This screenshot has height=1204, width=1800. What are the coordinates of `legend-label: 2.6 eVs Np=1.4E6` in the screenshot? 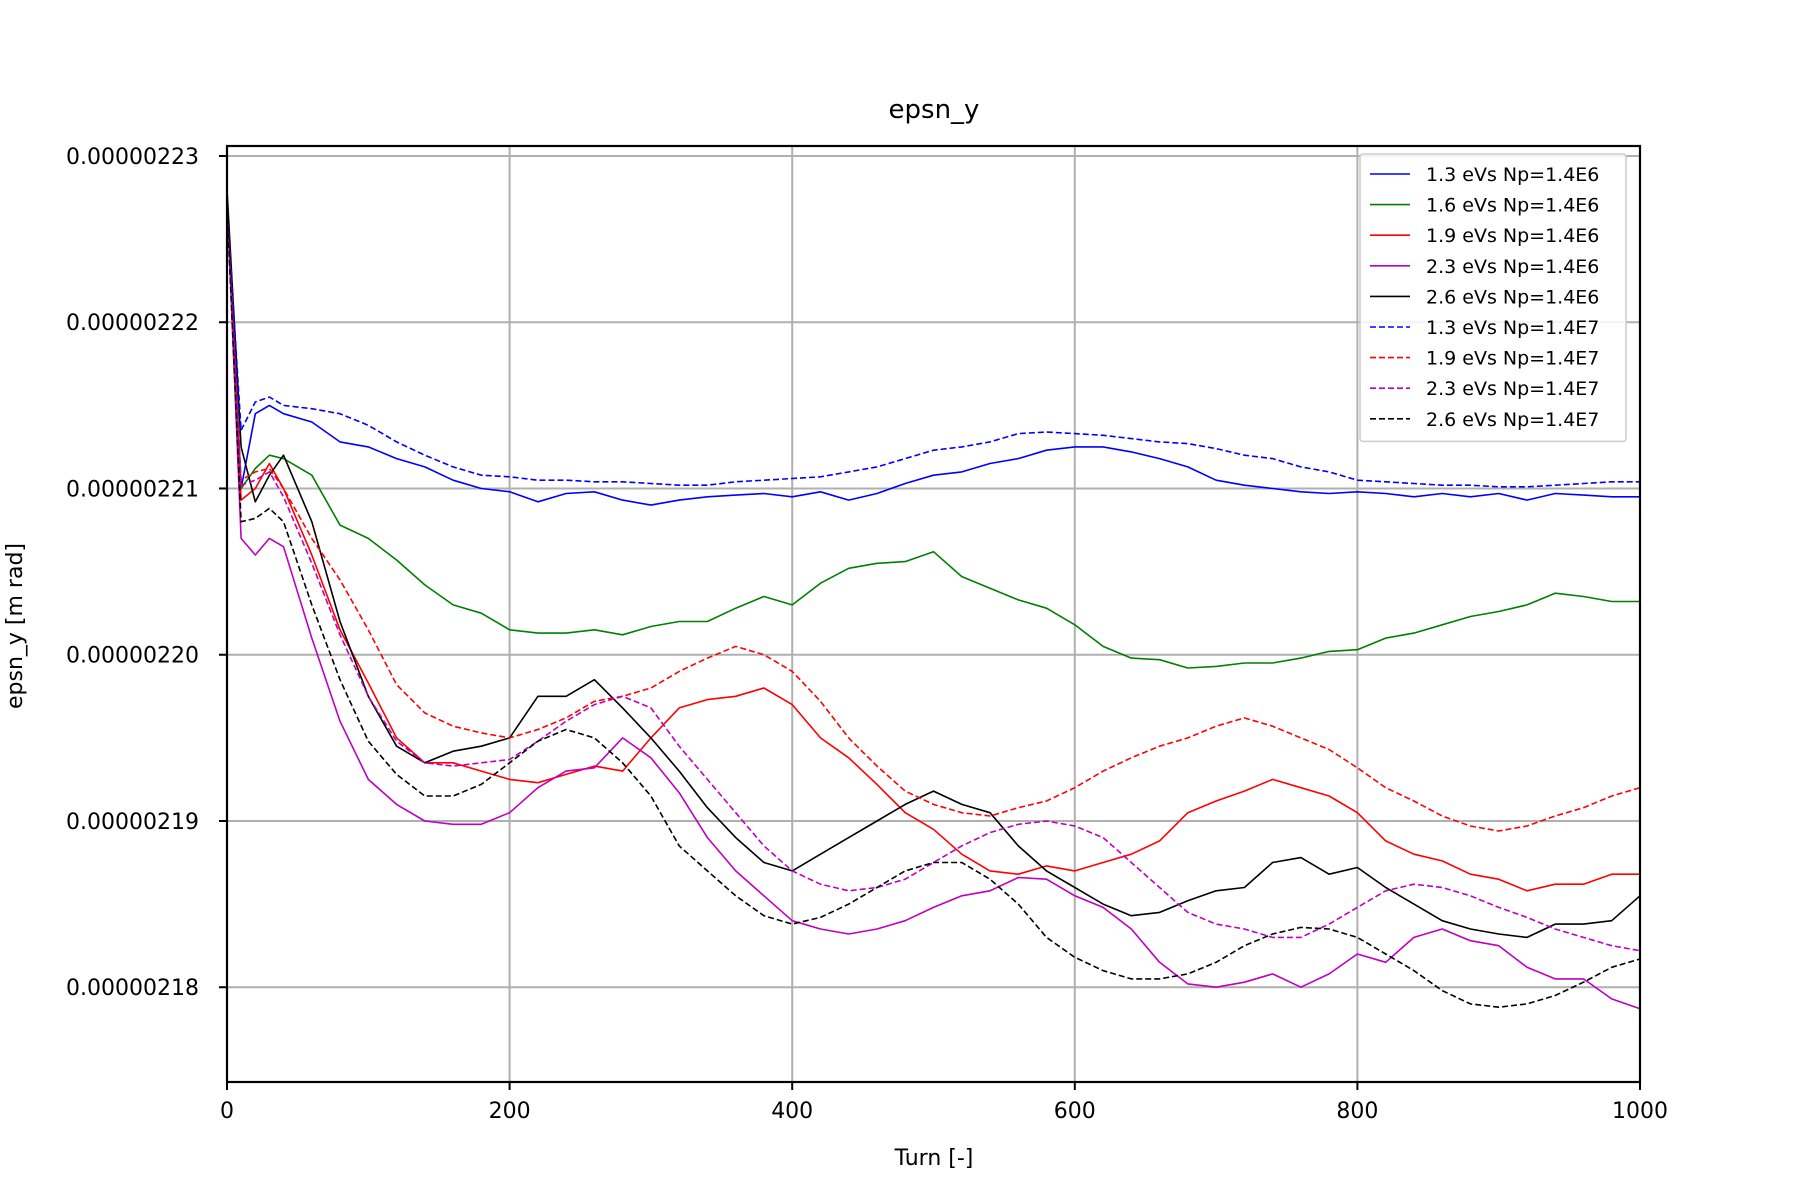 It's located at (1512, 297).